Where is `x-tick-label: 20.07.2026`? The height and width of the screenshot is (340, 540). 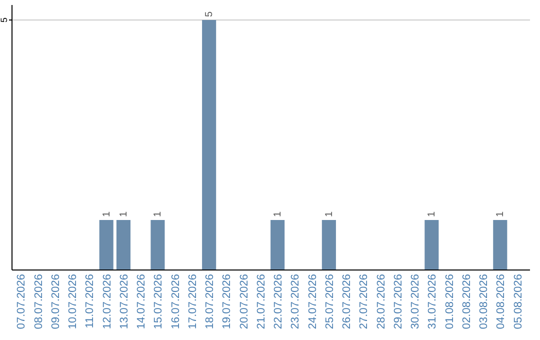
x-tick-label: 20.07.2026 is located at coordinates (244, 302).